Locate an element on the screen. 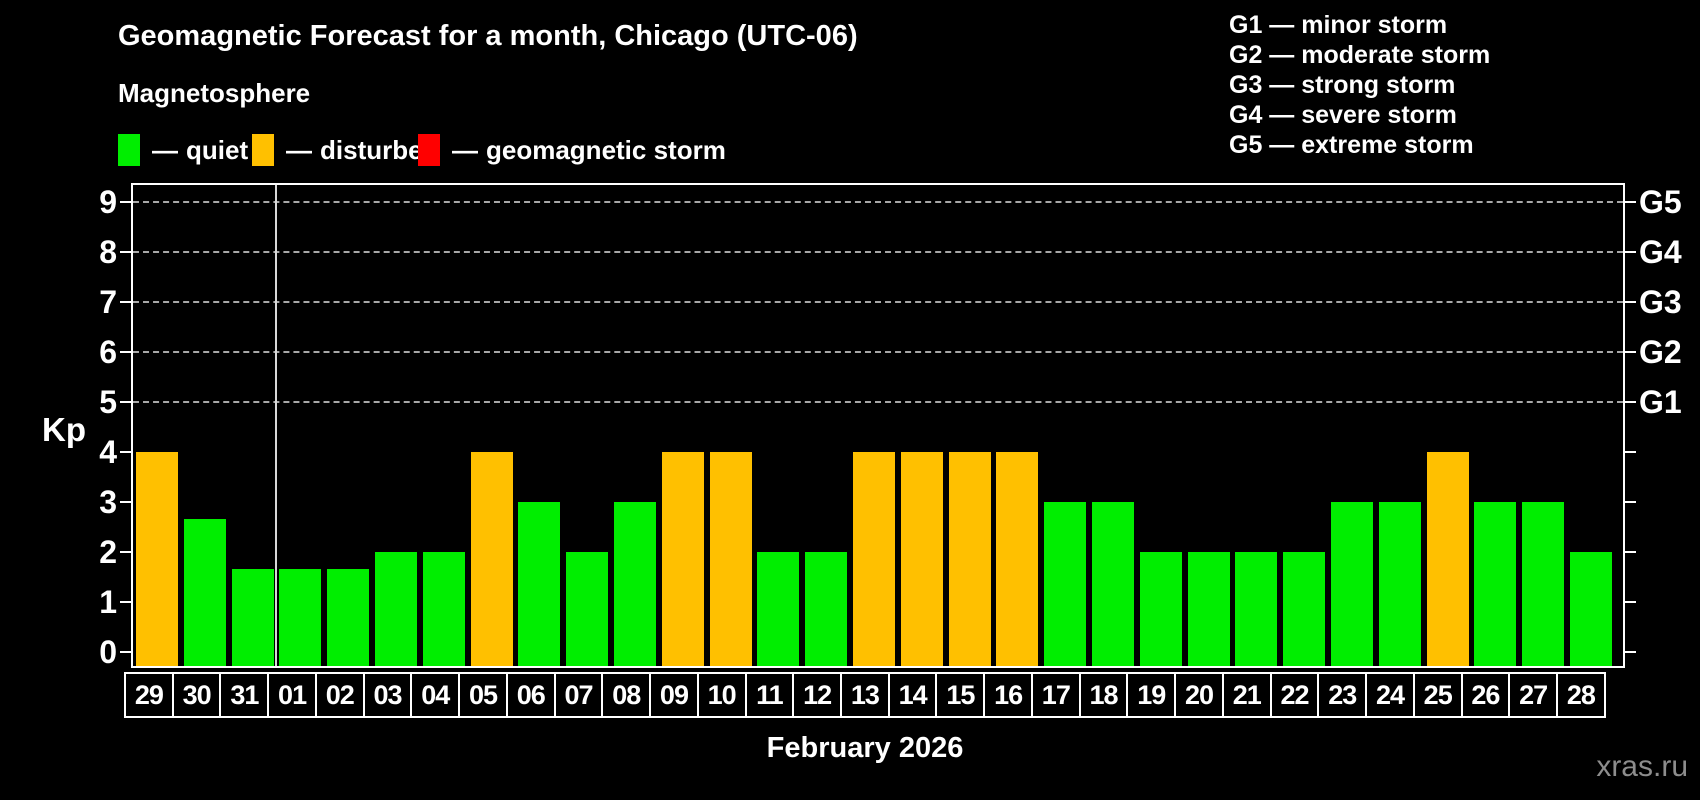  day-label-17: 17 is located at coordinates (1055, 695).